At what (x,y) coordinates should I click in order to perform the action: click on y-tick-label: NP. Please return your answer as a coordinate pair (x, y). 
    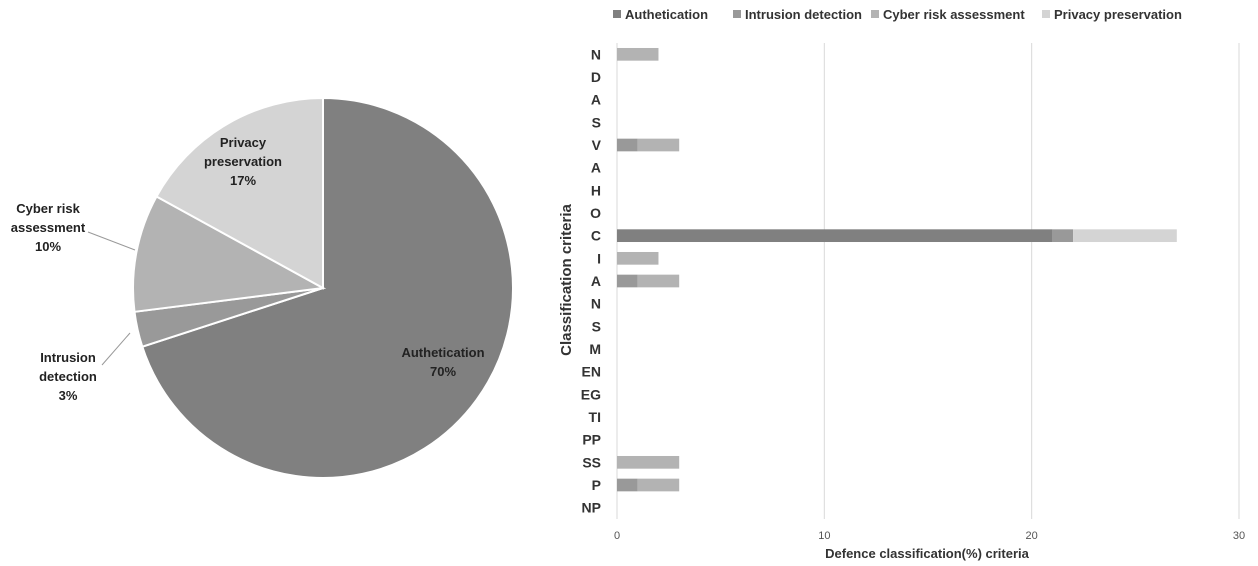
    Looking at the image, I should click on (591, 508).